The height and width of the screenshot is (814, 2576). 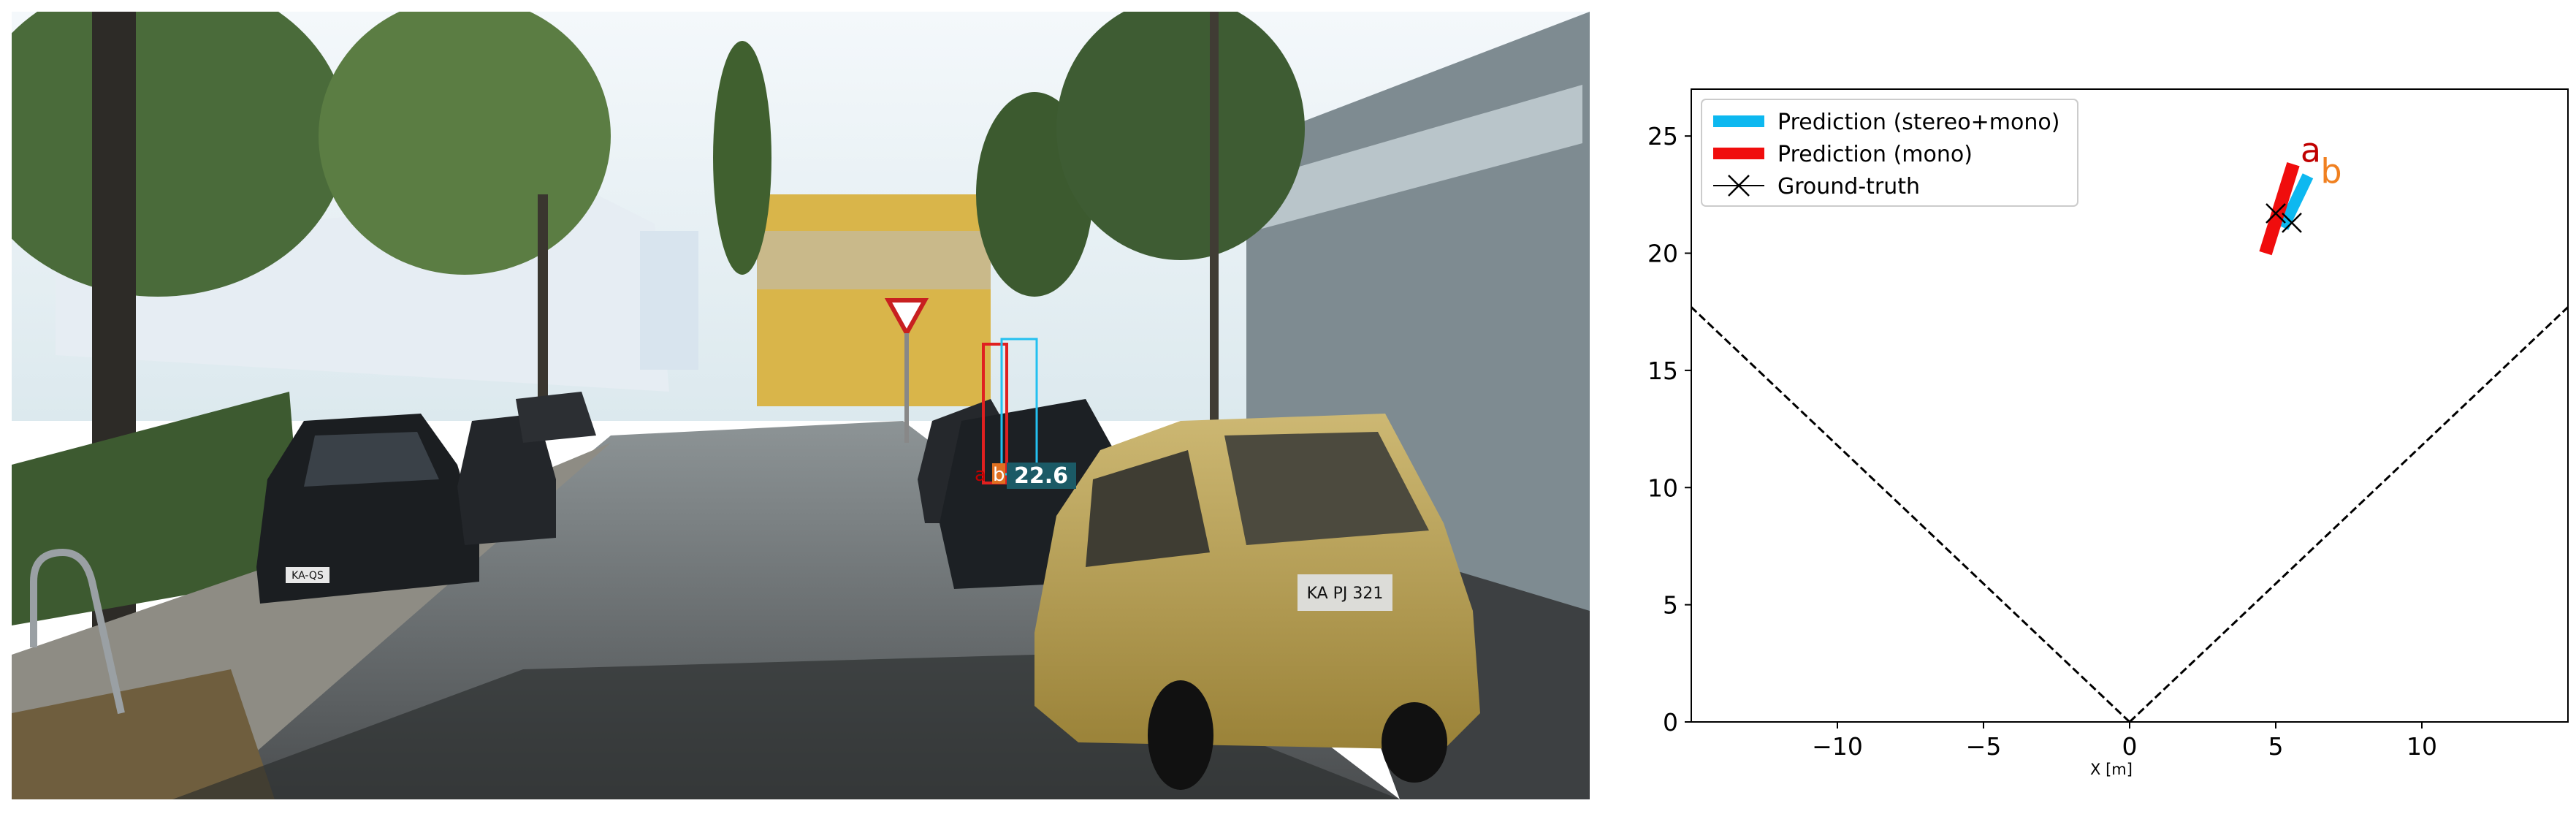 What do you see at coordinates (144, 734) in the screenshot?
I see `leaves-ground` at bounding box center [144, 734].